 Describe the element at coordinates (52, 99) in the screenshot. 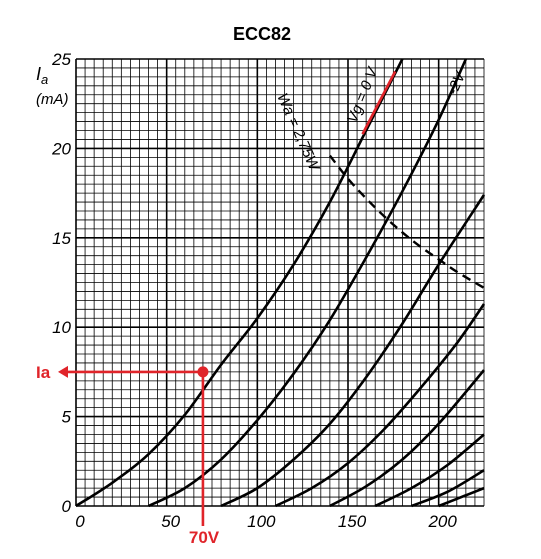

I see `y-axis-unit: (mA)` at that location.